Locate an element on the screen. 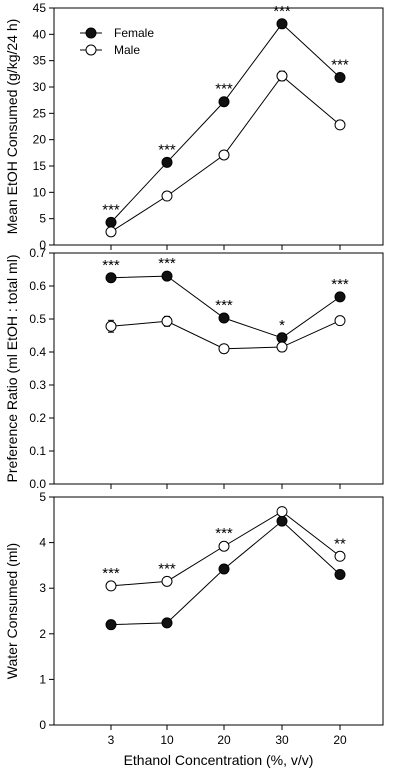 The width and height of the screenshot is (400, 773). series-line-female is located at coordinates (225, 123).